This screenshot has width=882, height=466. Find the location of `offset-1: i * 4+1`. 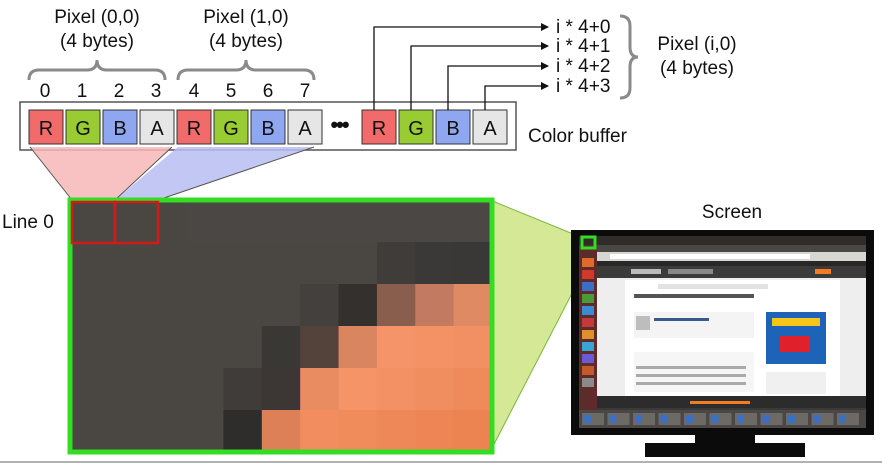

offset-1: i * 4+1 is located at coordinates (583, 46).